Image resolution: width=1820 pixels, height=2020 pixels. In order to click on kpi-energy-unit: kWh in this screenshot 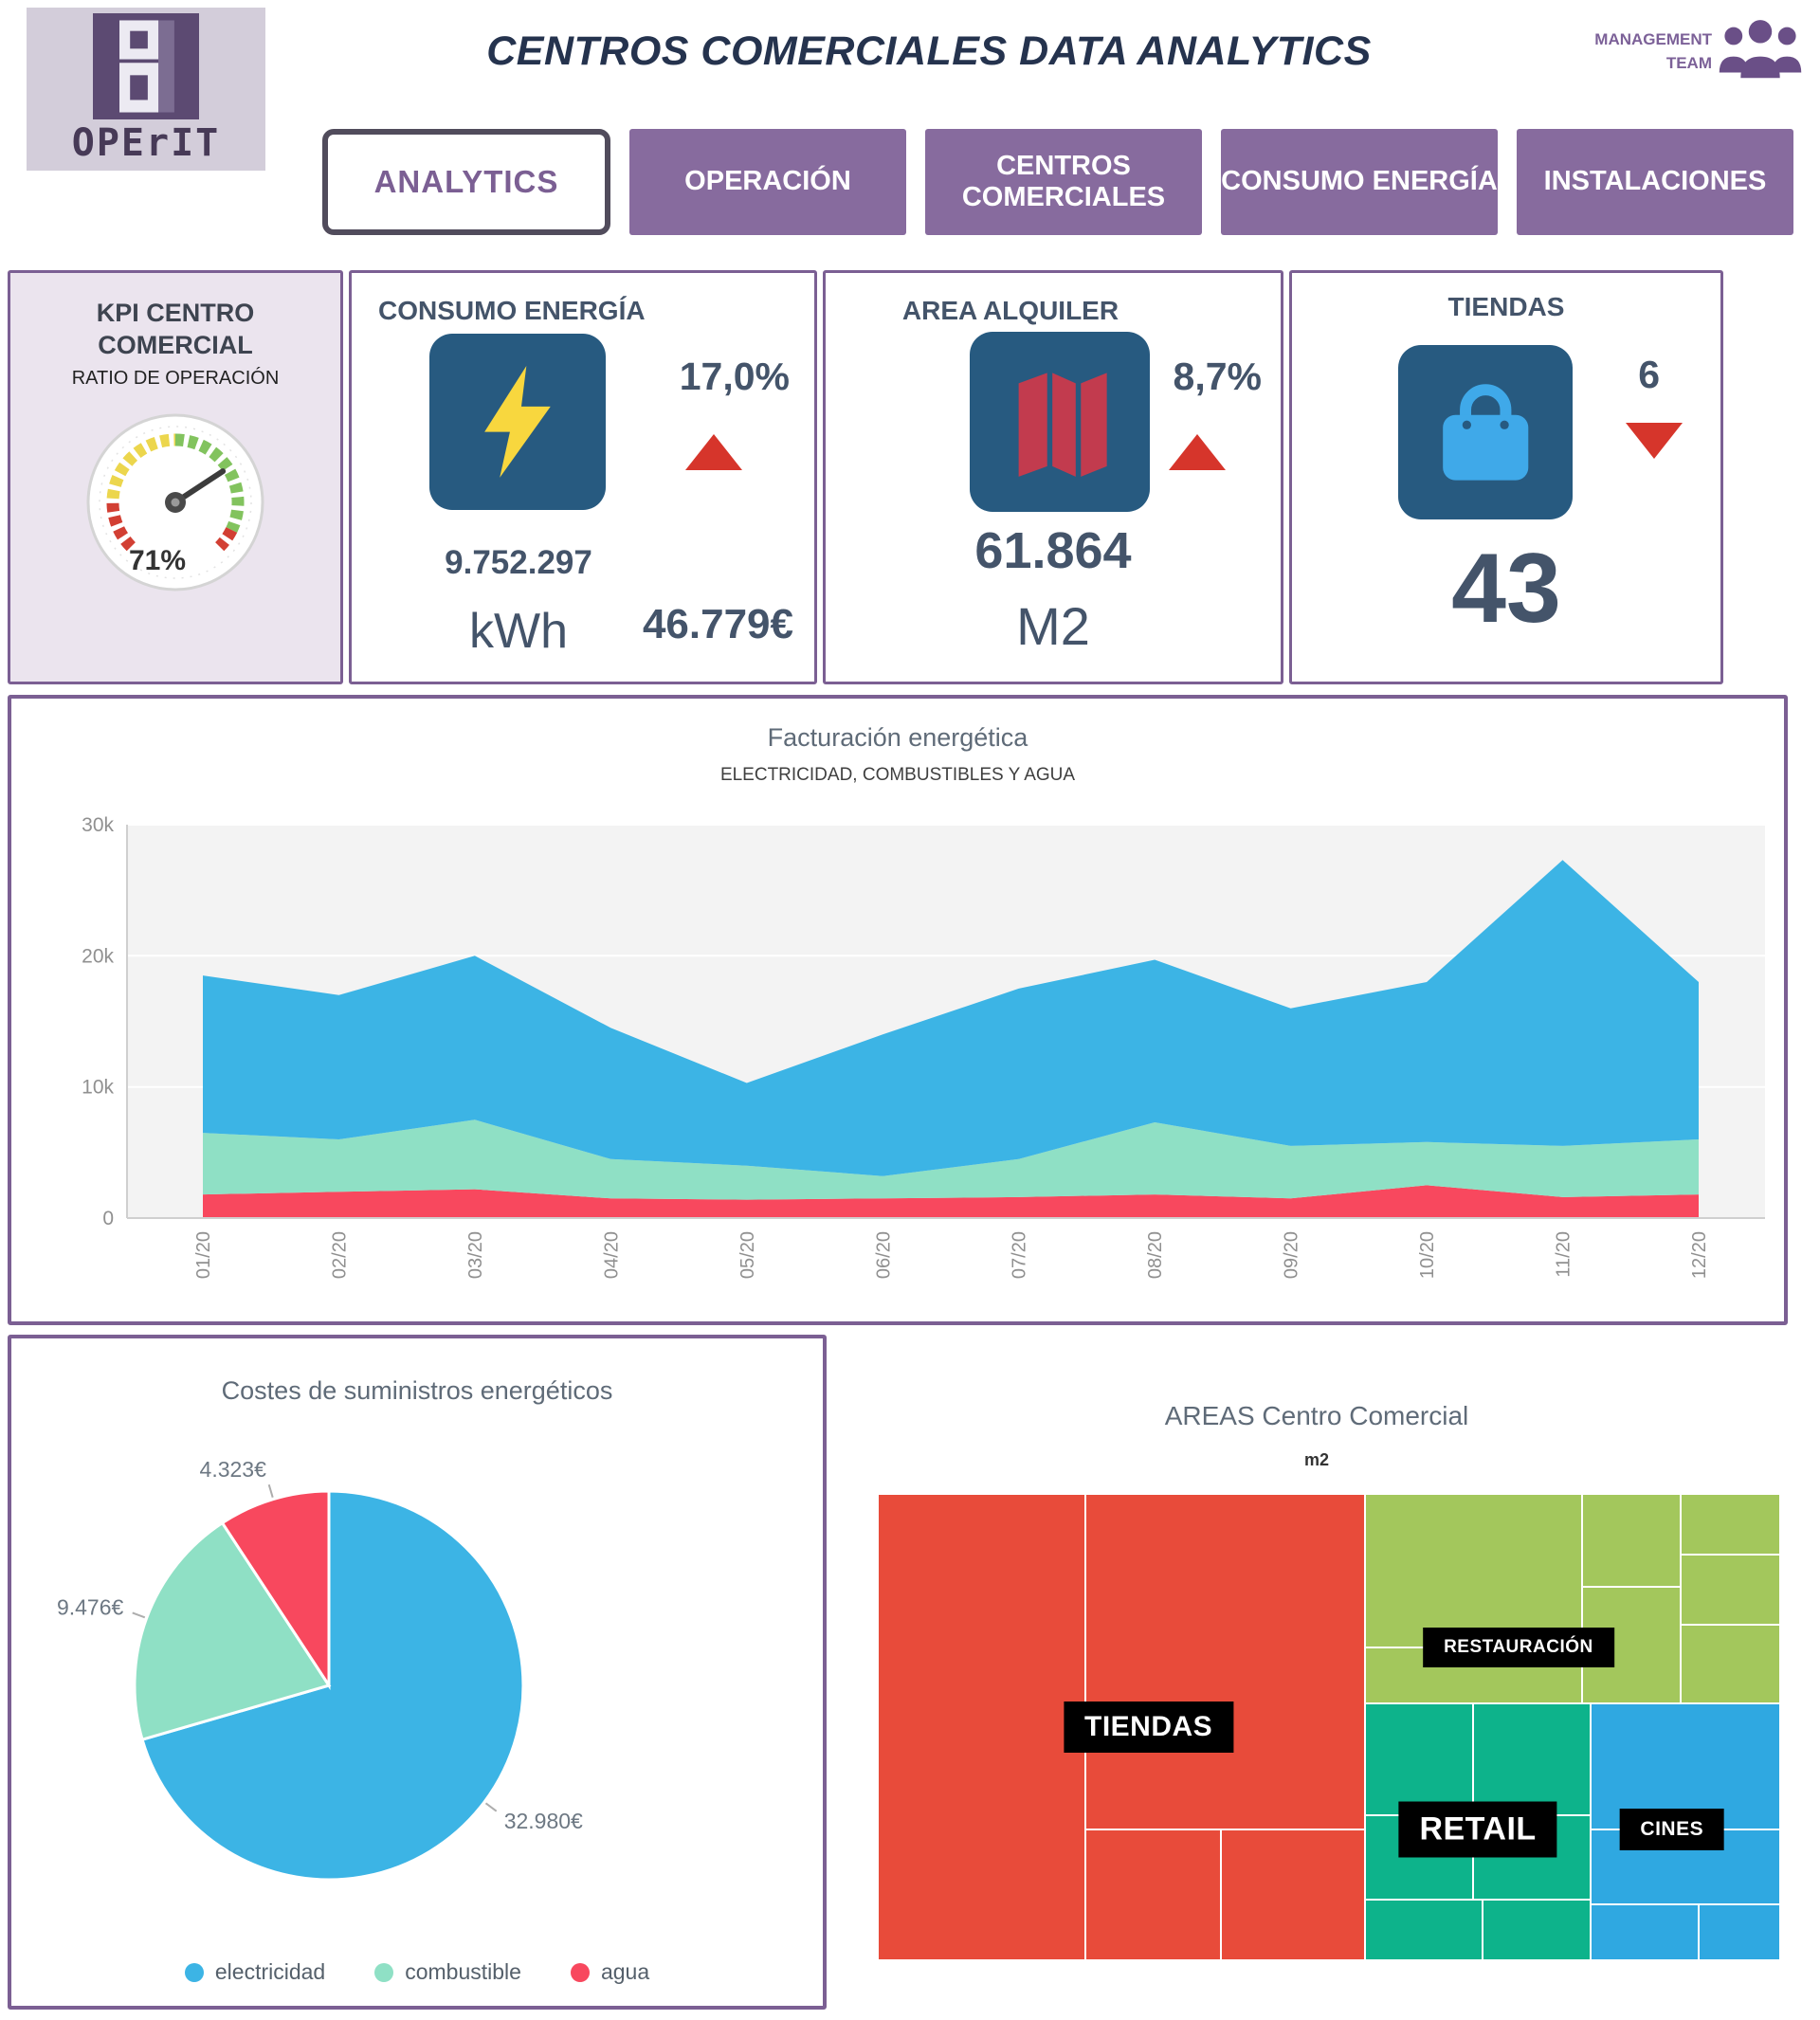, I will do `click(518, 631)`.